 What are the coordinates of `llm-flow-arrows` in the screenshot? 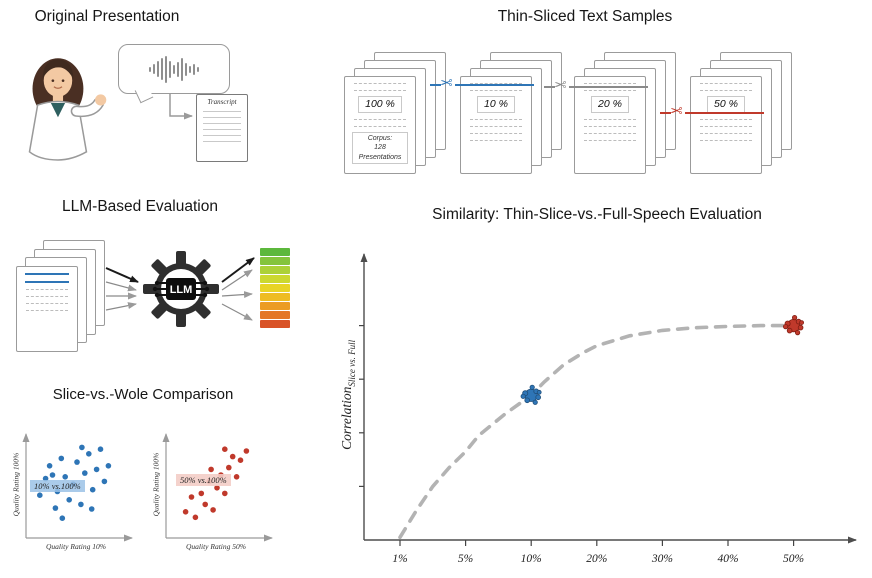 It's located at (180, 289).